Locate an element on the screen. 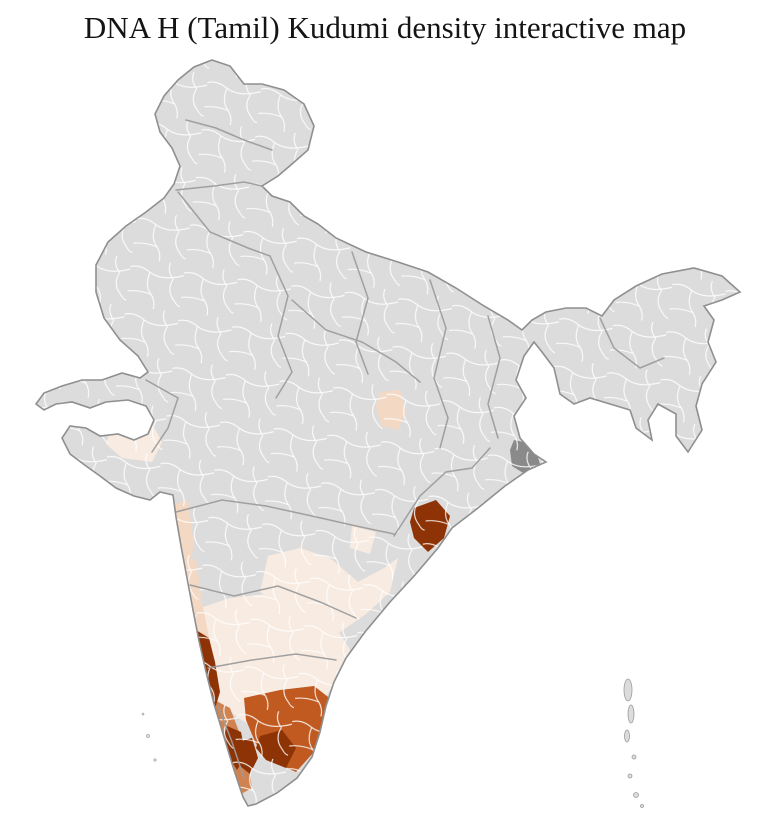 The image size is (770, 814). andaman-nicobar-islands is located at coordinates (633, 743).